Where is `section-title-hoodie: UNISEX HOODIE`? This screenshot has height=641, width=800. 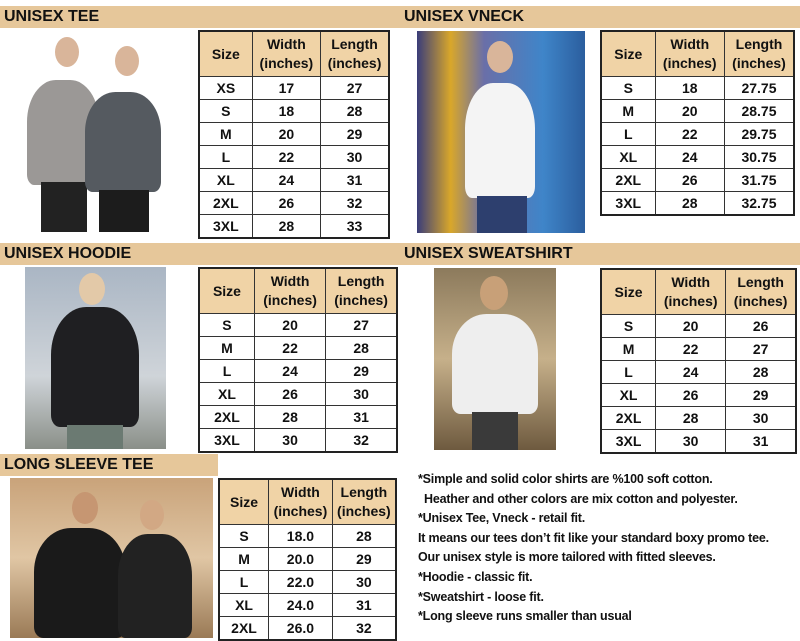 section-title-hoodie: UNISEX HOODIE is located at coordinates (200, 254).